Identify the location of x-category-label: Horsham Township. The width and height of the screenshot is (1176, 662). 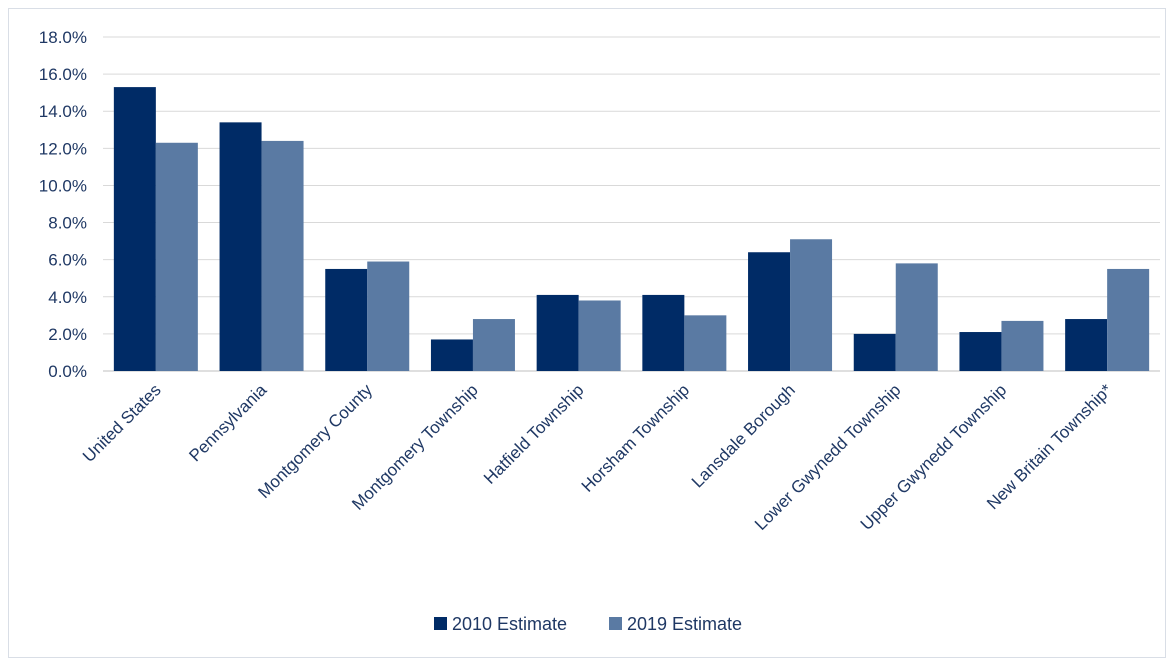
(635, 437).